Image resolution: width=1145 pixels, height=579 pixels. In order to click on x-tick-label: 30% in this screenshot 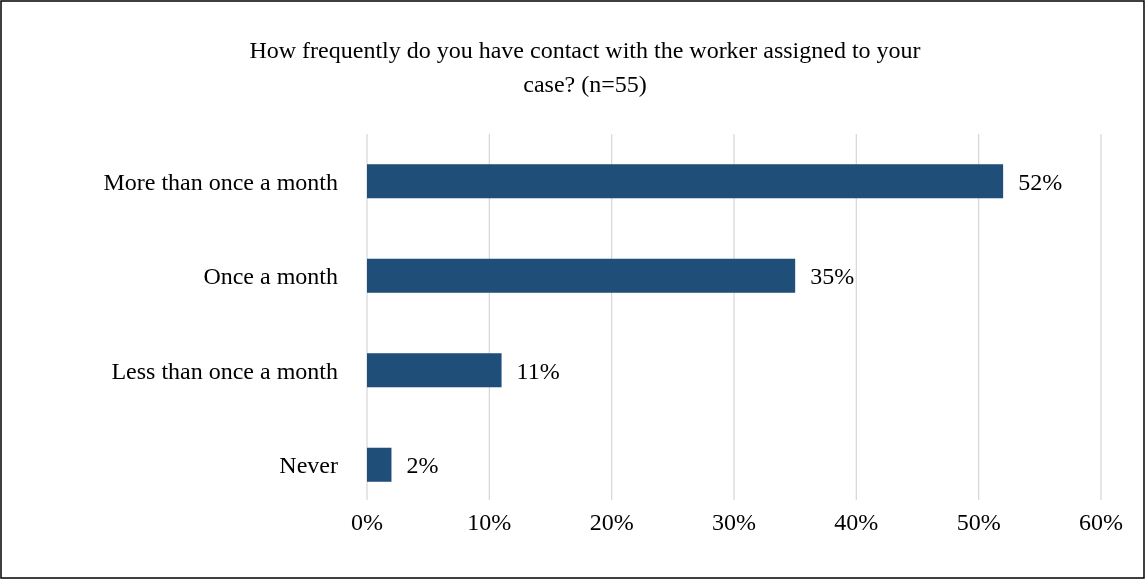, I will do `click(734, 522)`.